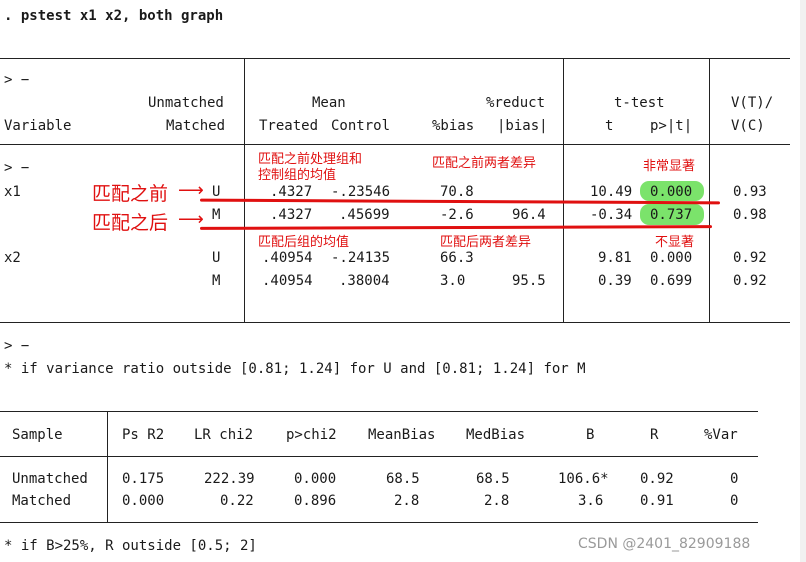 This screenshot has width=806, height=562. I want to click on annotation-after-match: 匹配之后, so click(130, 223).